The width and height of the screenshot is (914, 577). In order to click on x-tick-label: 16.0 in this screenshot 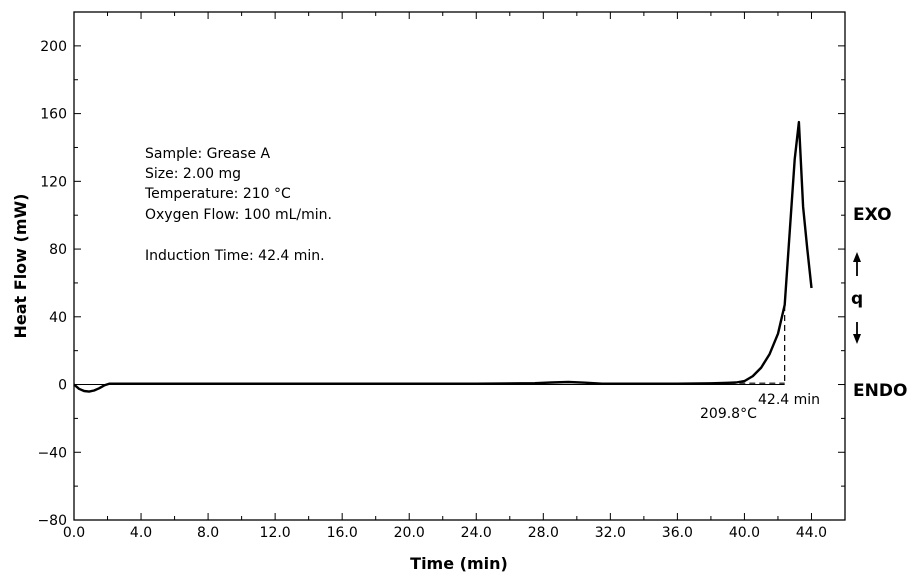, I will do `click(342, 533)`.